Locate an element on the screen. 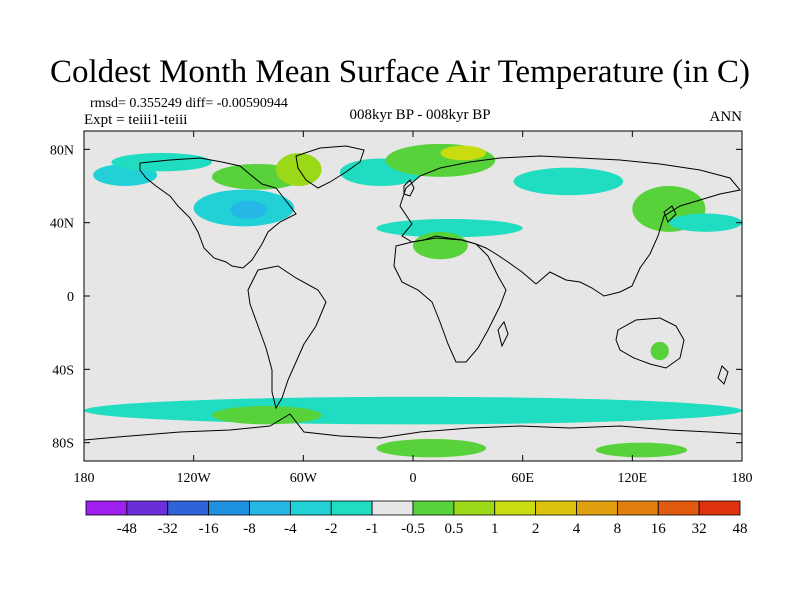 The image size is (800, 600). coastline-madagascar is located at coordinates (503, 334).